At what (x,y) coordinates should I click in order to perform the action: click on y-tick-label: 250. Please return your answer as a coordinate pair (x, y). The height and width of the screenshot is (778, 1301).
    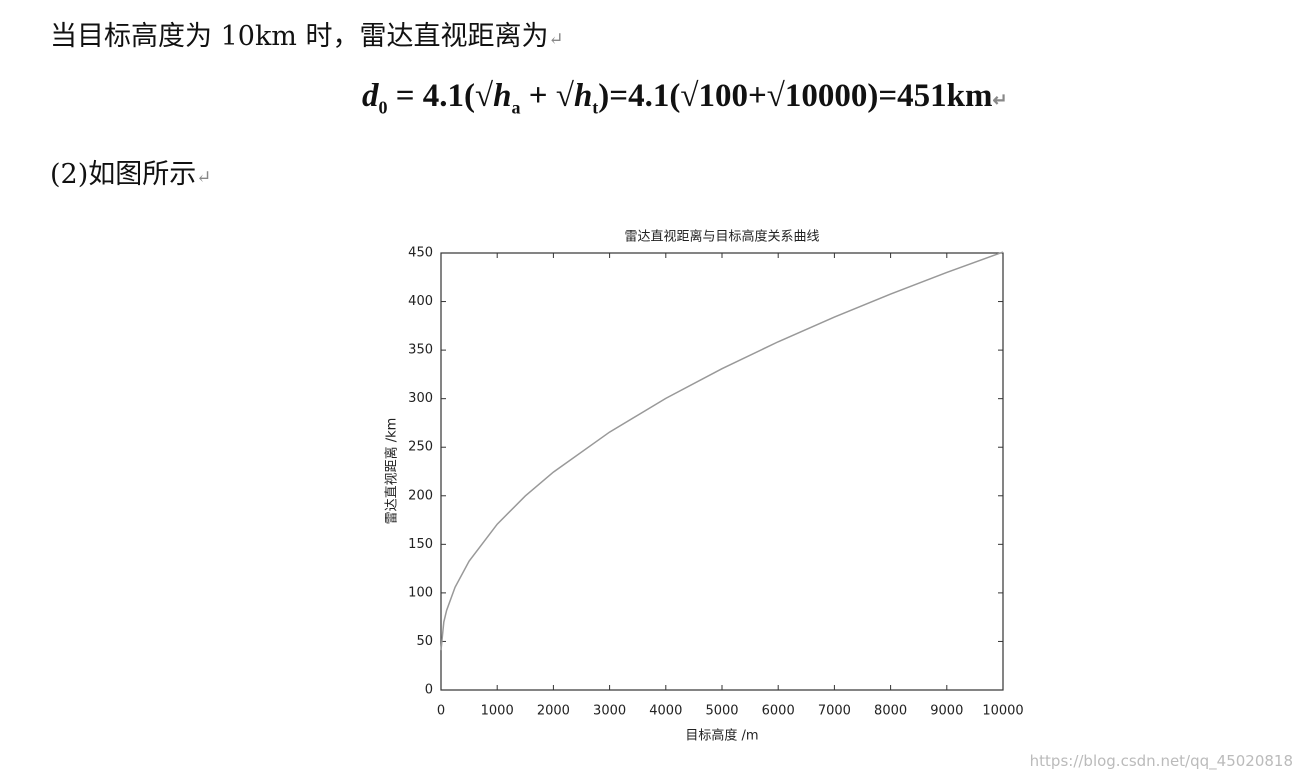
    Looking at the image, I should click on (420, 447).